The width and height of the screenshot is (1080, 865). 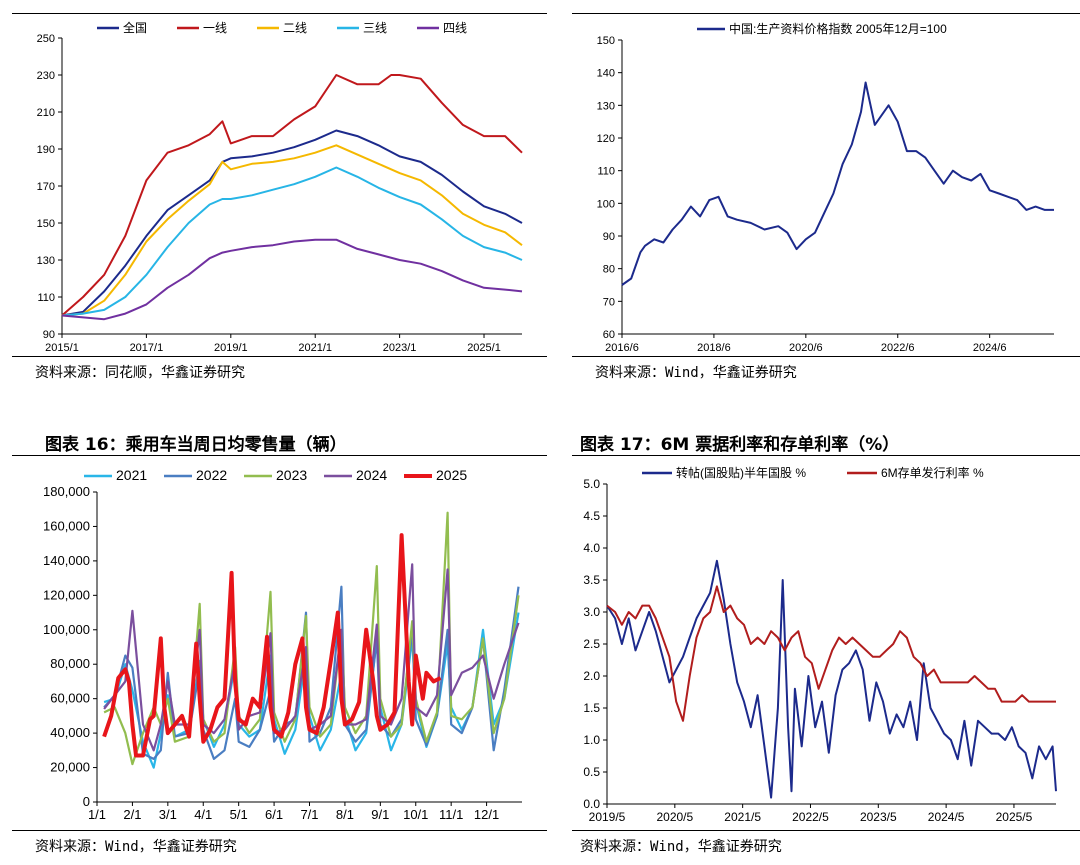 What do you see at coordinates (826, 356) in the screenshot?
I see `panel2-bottom-divider` at bounding box center [826, 356].